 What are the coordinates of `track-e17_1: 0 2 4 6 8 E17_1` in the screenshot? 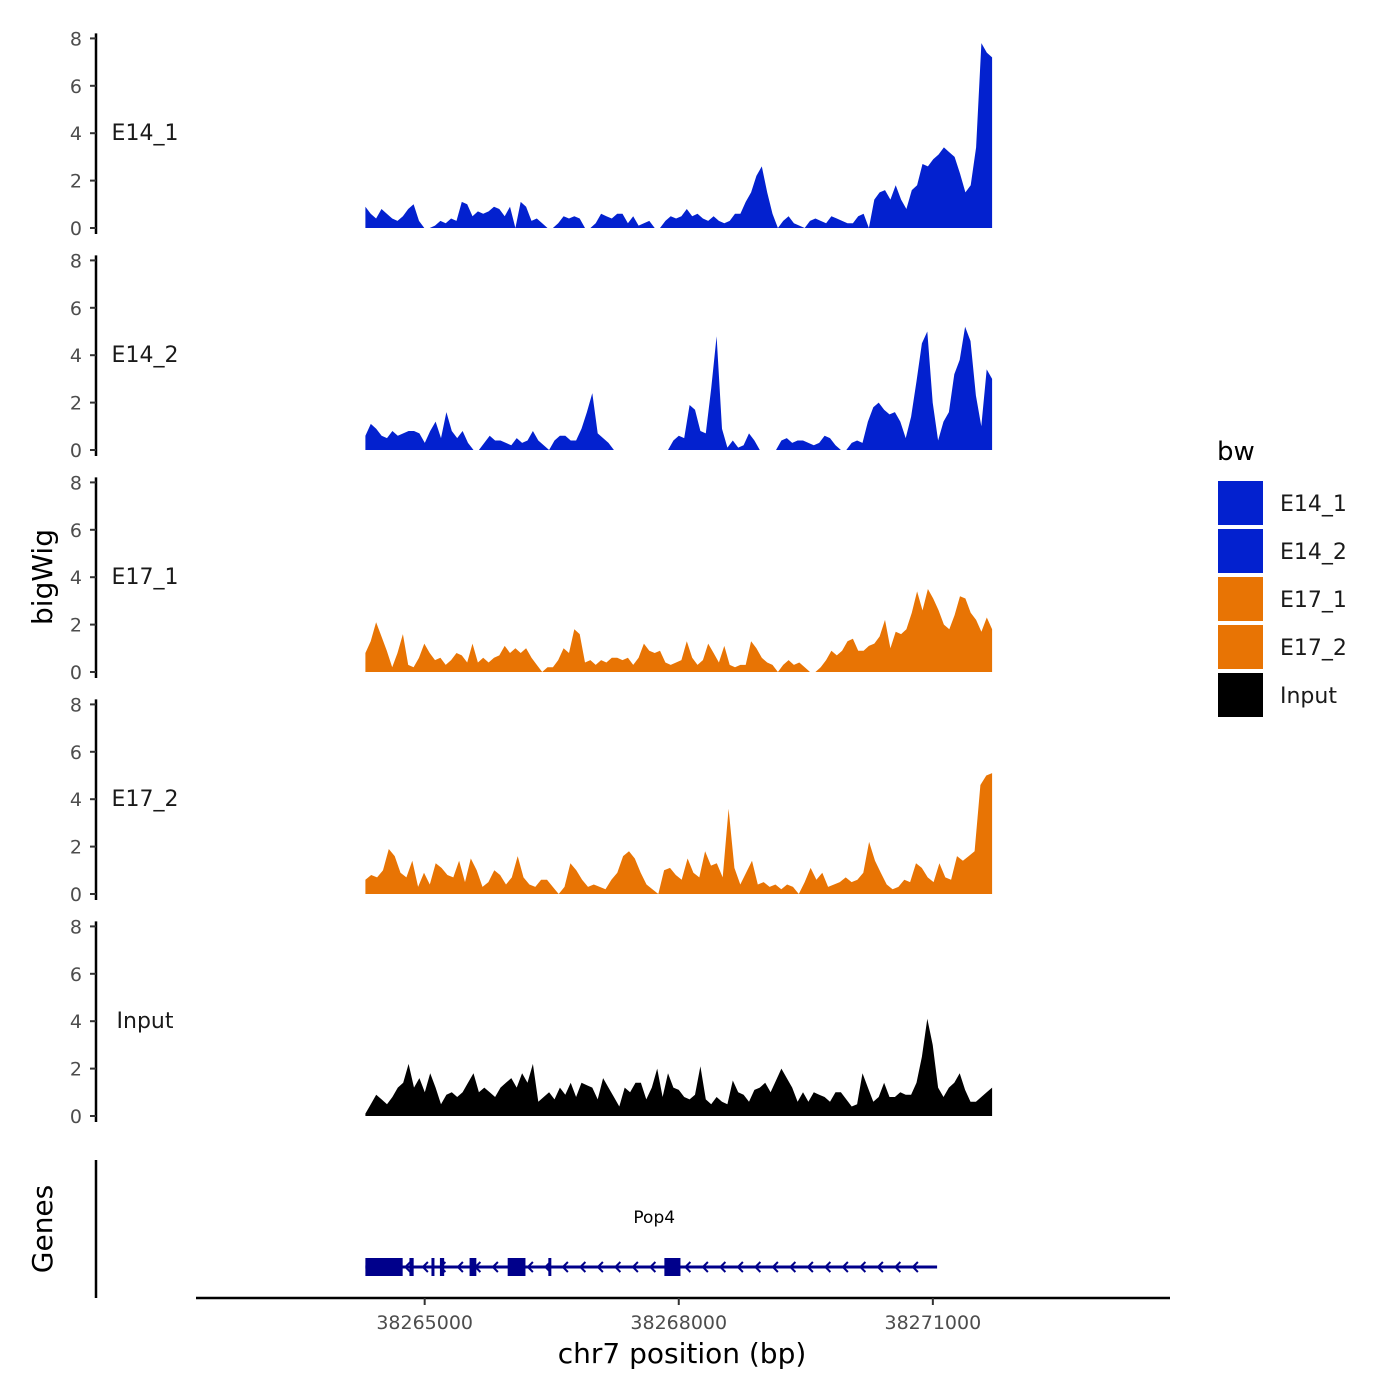 It's located at (531, 578).